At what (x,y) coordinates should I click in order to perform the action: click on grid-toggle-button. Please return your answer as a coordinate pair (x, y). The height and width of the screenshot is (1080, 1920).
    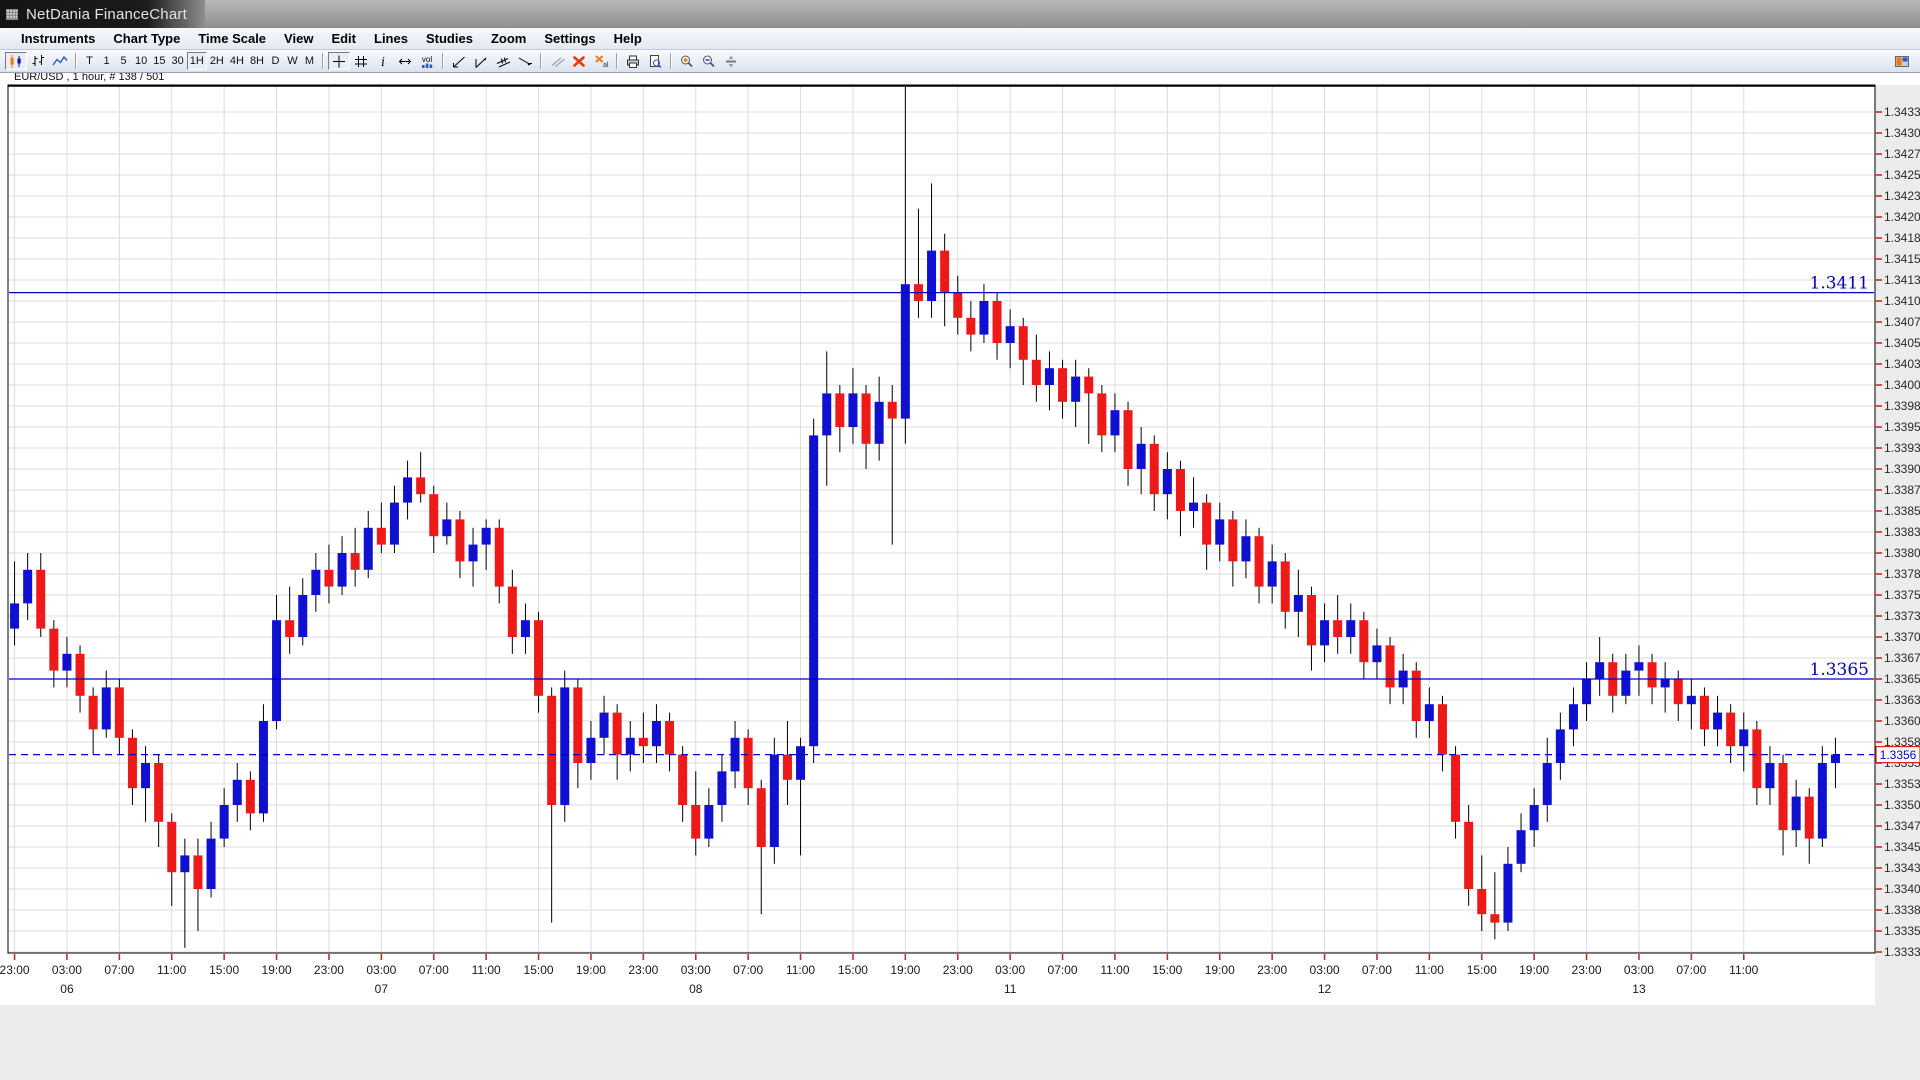
    Looking at the image, I should click on (361, 61).